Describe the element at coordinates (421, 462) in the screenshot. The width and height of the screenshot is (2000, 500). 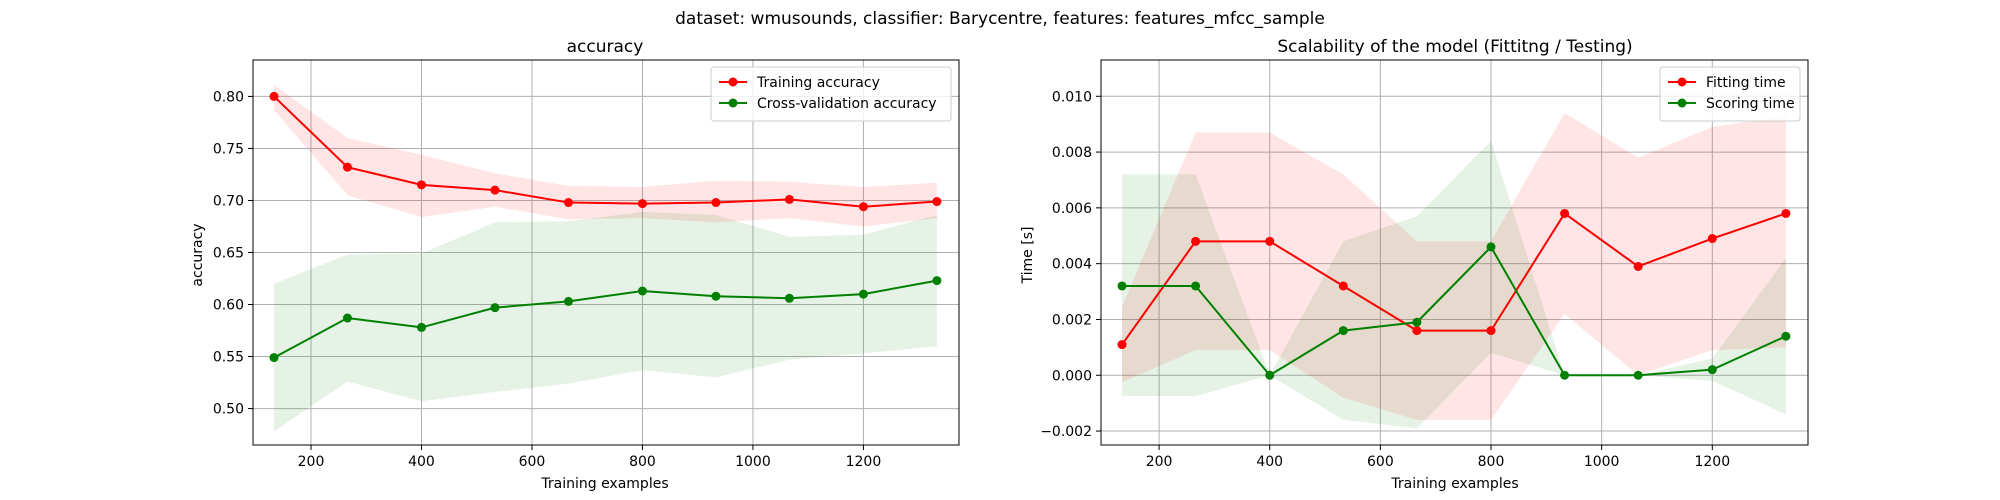
I see `left-x-tick-label: 400` at that location.